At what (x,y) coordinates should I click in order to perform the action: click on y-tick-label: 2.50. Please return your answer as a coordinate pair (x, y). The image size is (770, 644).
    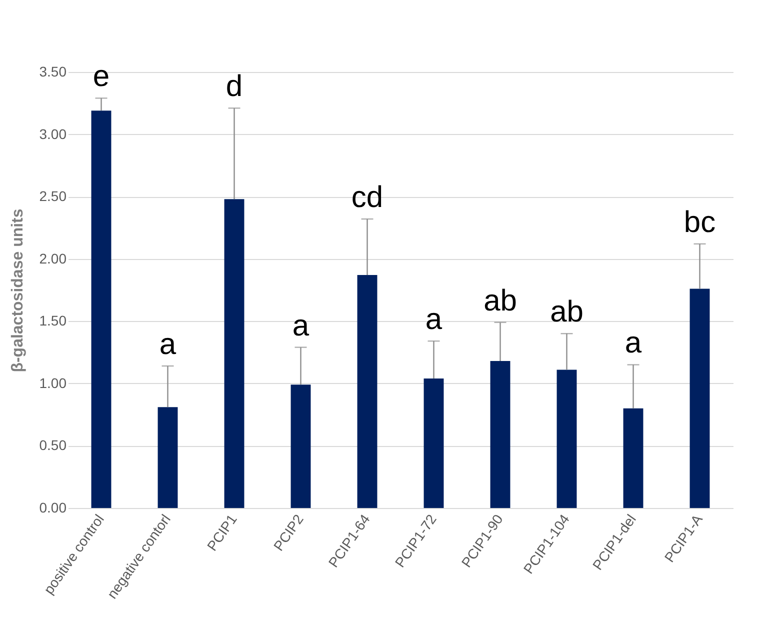
    Looking at the image, I should click on (53, 196).